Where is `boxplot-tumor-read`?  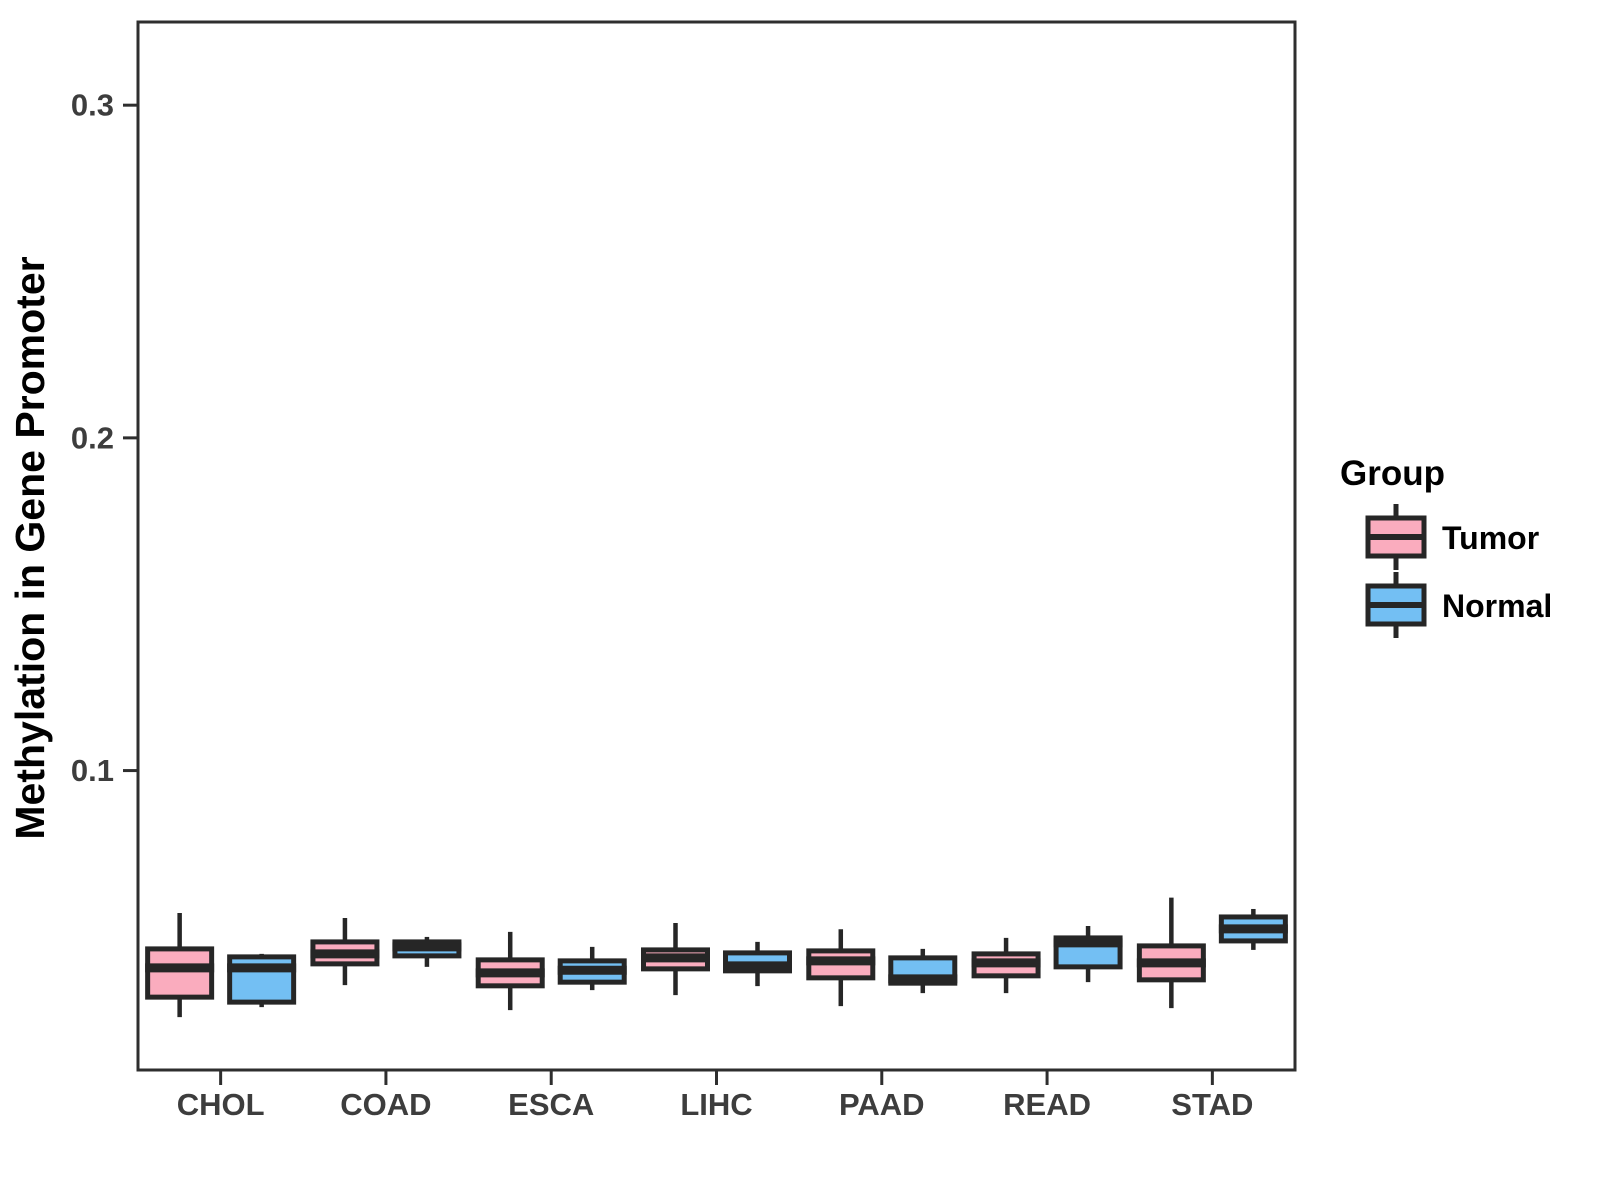 boxplot-tumor-read is located at coordinates (1006, 965).